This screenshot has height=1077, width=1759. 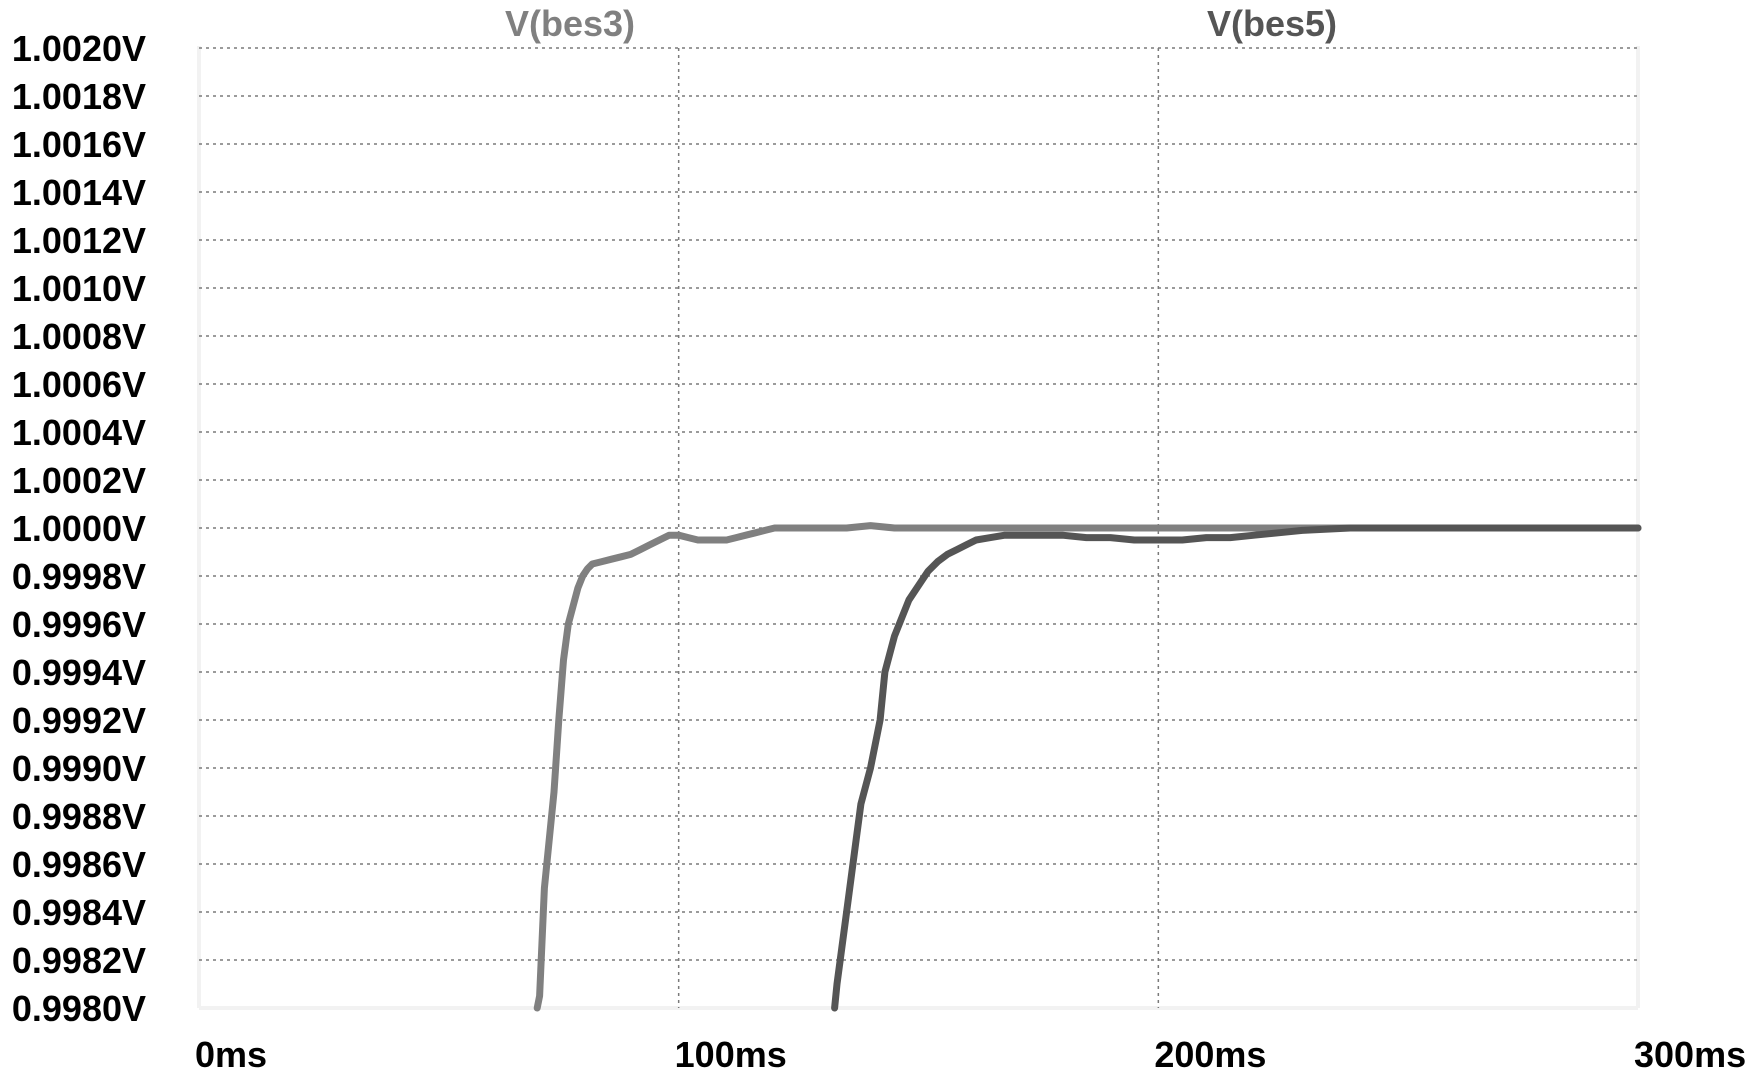 I want to click on y-tick-label-20: 0.9980V, so click(x=79, y=1008).